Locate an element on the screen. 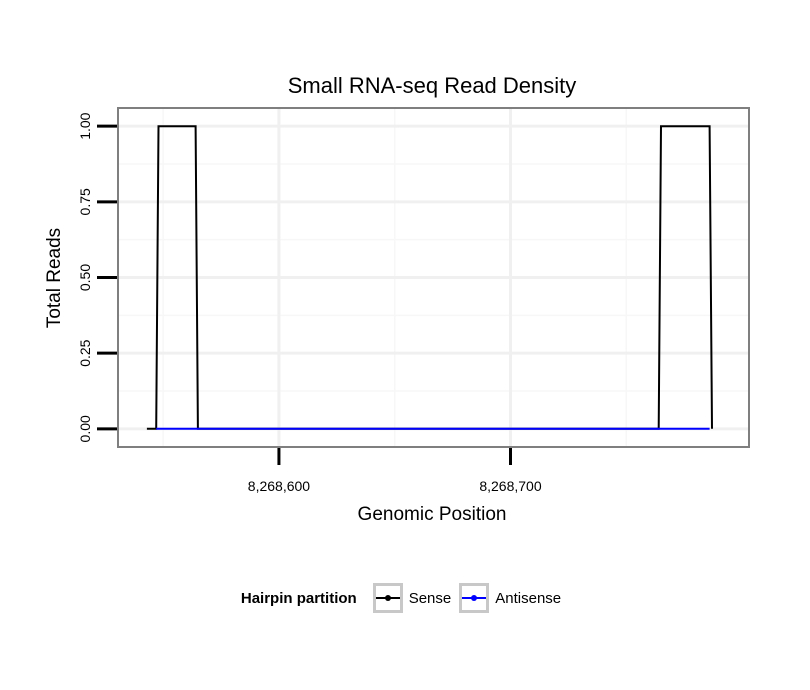  y-axis-title: Total Reads is located at coordinates (54, 278).